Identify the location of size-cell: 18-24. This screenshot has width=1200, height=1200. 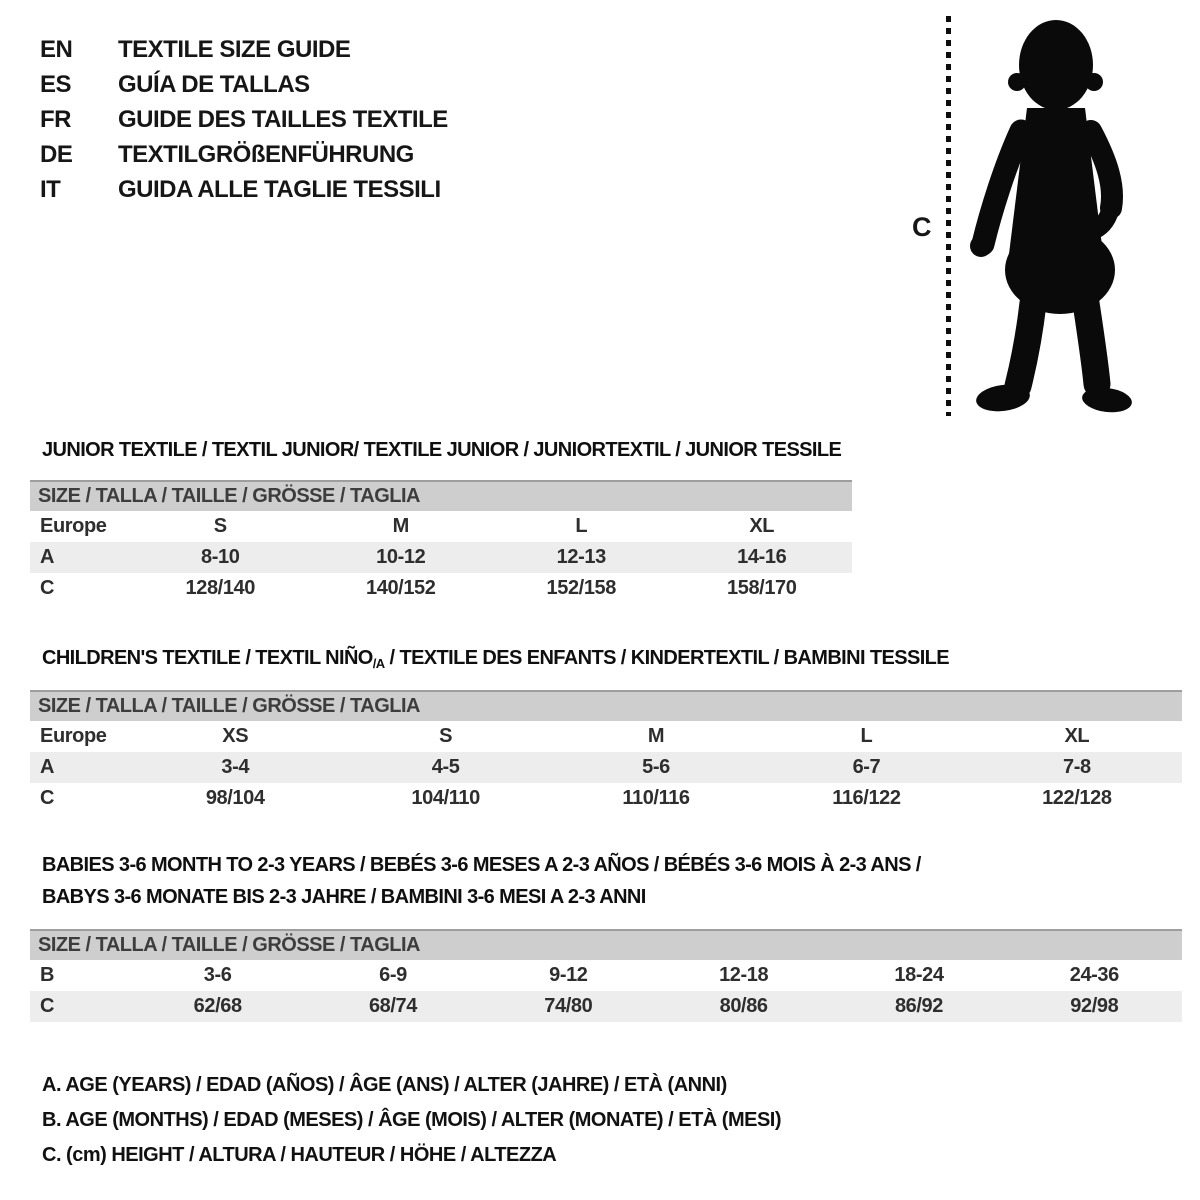
(919, 975).